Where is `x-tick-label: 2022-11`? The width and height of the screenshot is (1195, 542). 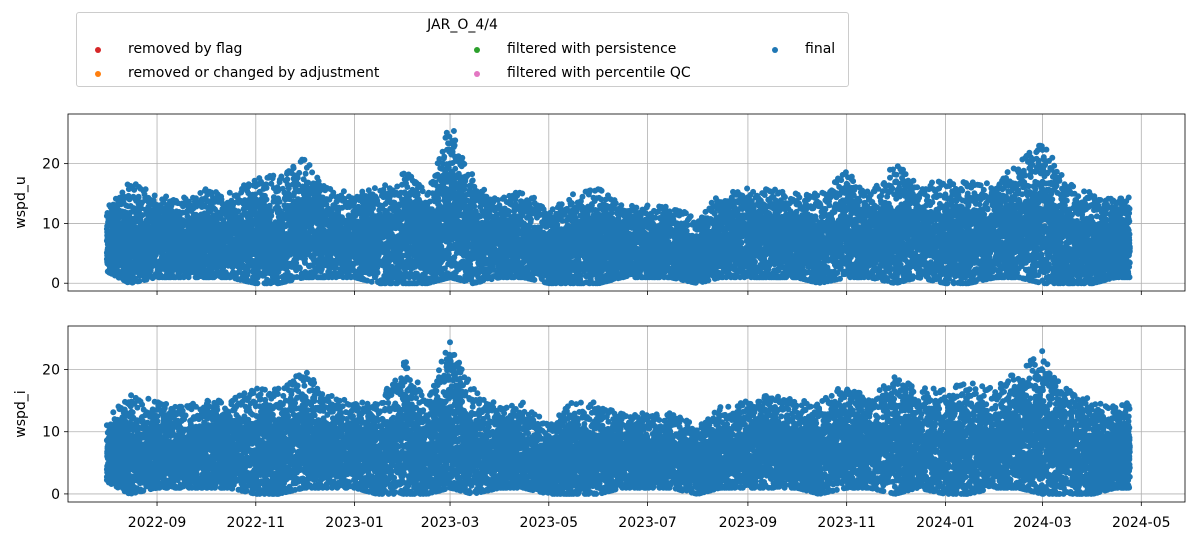 x-tick-label: 2022-11 is located at coordinates (256, 523).